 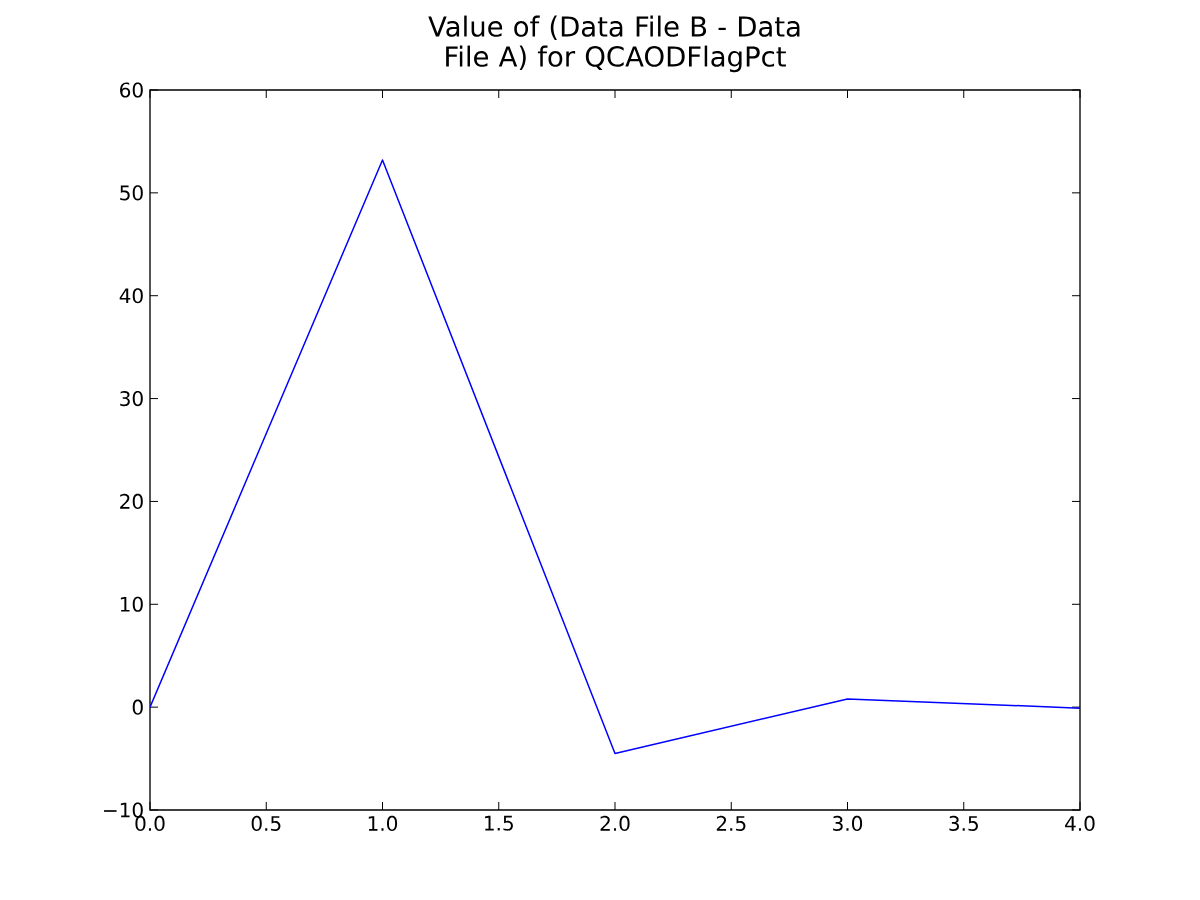 I want to click on x-tick-label: 2.5, so click(x=731, y=823).